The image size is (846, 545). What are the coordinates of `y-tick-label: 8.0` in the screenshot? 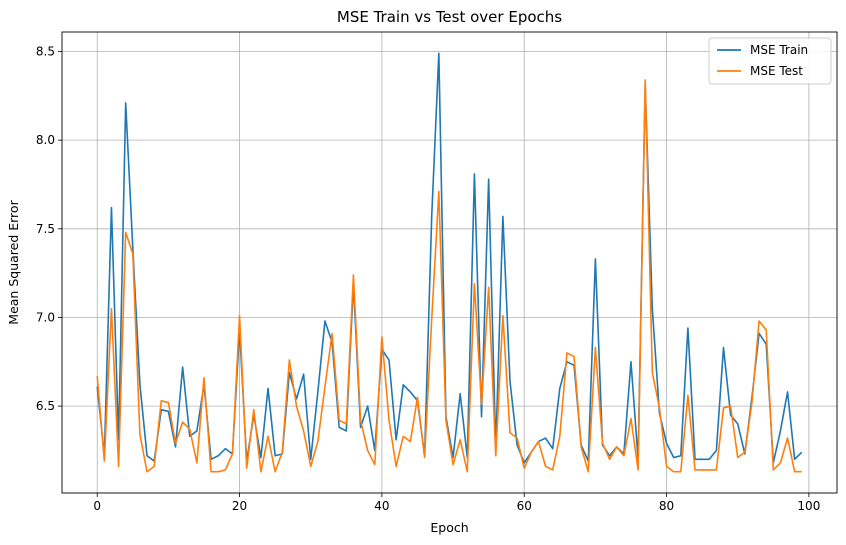 It's located at (45, 140).